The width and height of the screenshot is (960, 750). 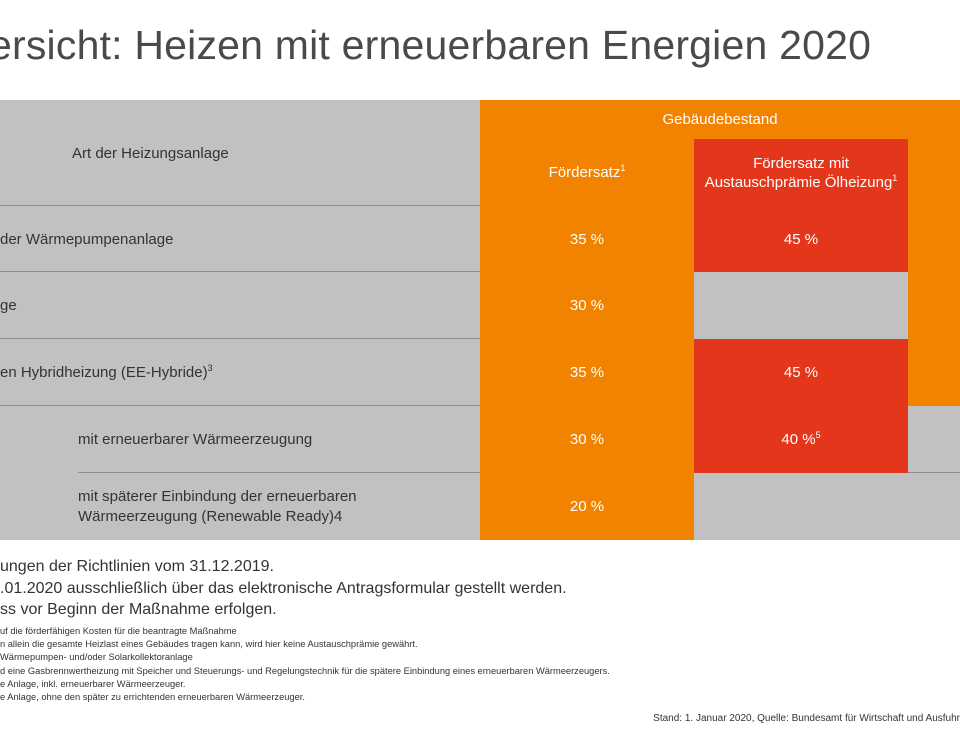 I want to click on col2-header: Fördersatz mit Austauschprämie Ölheizung1, so click(x=801, y=172).